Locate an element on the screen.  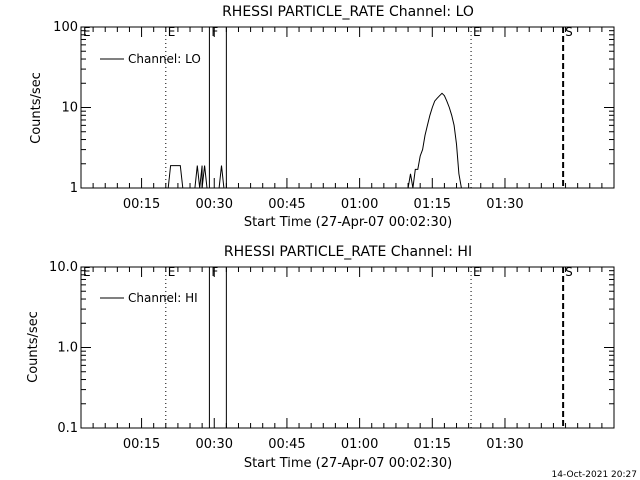
chart-title: RHESSI PARTICLE_RATE Channel: LO is located at coordinates (348, 12).